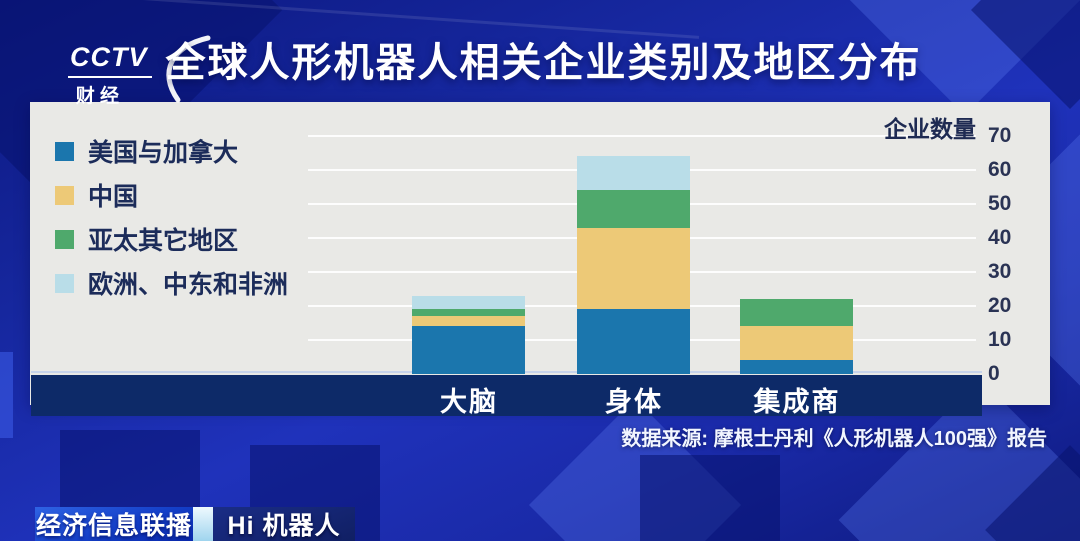 This screenshot has height=541, width=1080. What do you see at coordinates (469, 402) in the screenshot?
I see `x-axis-label: 大脑` at bounding box center [469, 402].